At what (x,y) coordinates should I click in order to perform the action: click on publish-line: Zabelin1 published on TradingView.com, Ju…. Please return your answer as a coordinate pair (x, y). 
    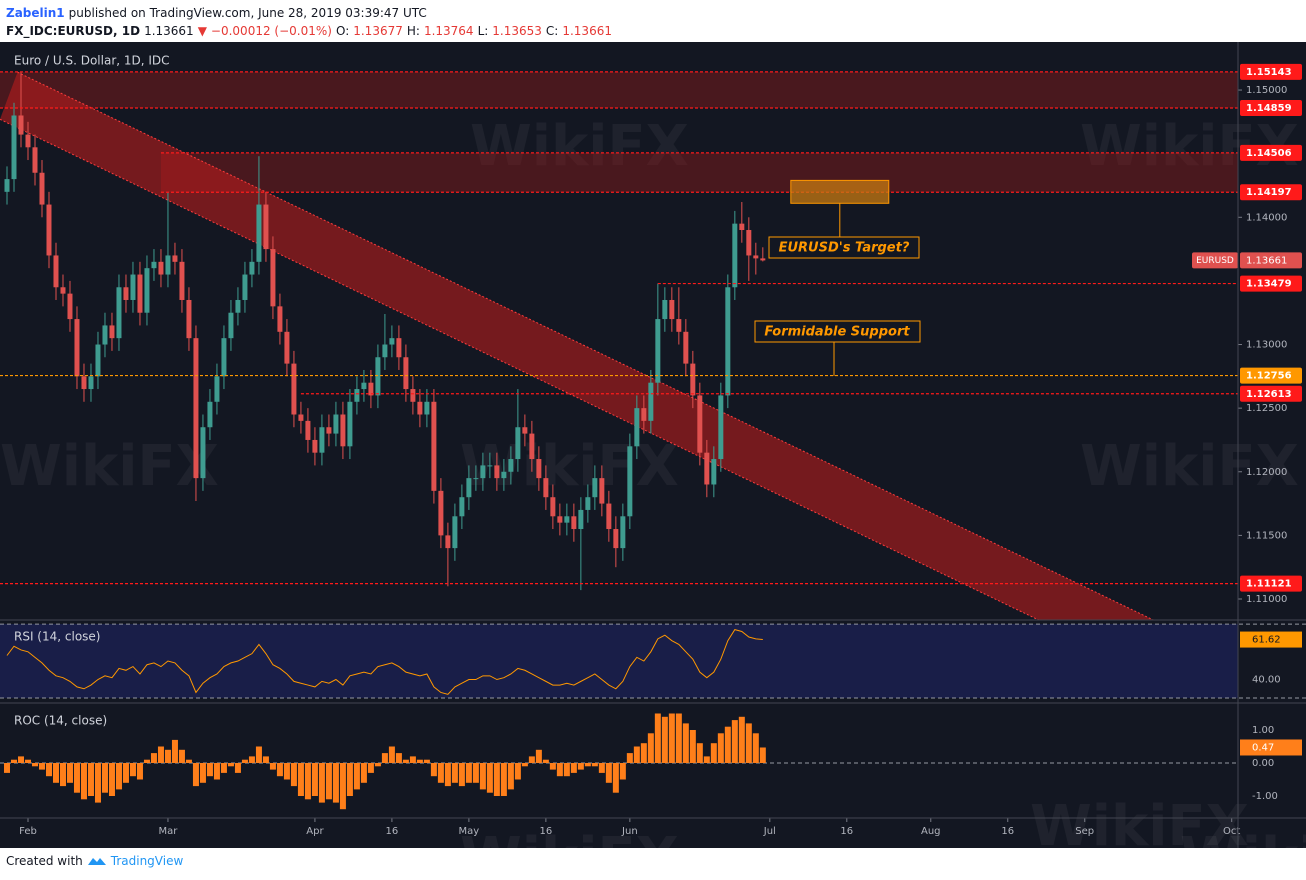
    Looking at the image, I should click on (309, 13).